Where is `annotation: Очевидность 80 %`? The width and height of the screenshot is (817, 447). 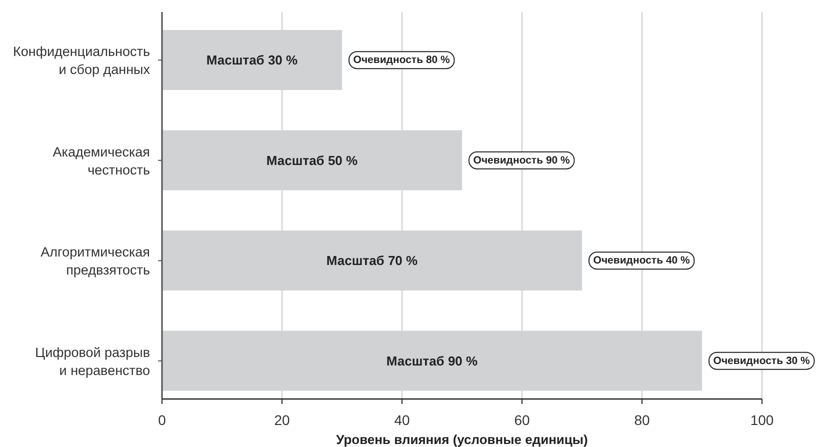 annotation: Очевидность 80 % is located at coordinates (402, 60).